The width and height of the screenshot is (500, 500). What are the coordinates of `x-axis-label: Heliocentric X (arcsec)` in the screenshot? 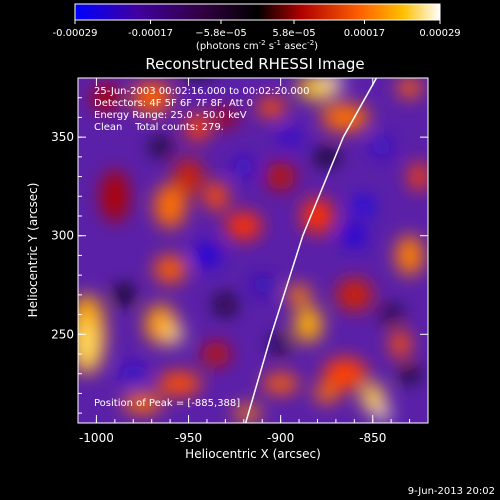 It's located at (253, 454).